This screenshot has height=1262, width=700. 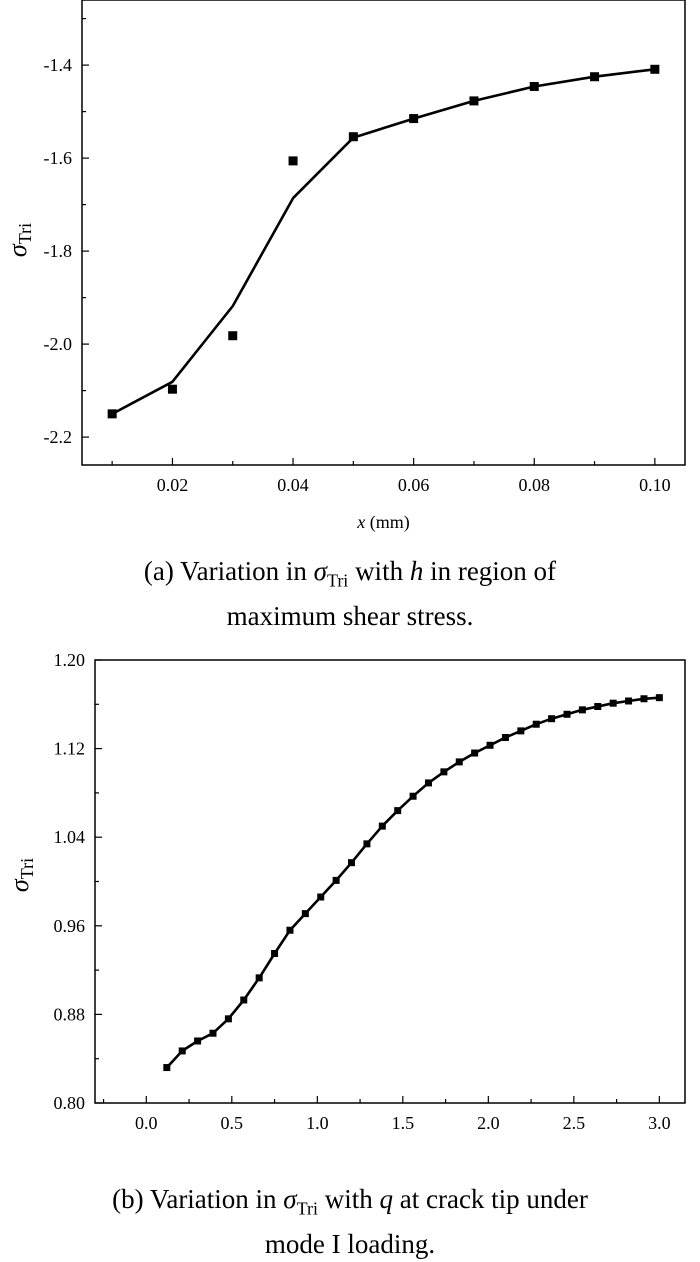 What do you see at coordinates (58, 251) in the screenshot?
I see `y-tick-label-a: -1.8` at bounding box center [58, 251].